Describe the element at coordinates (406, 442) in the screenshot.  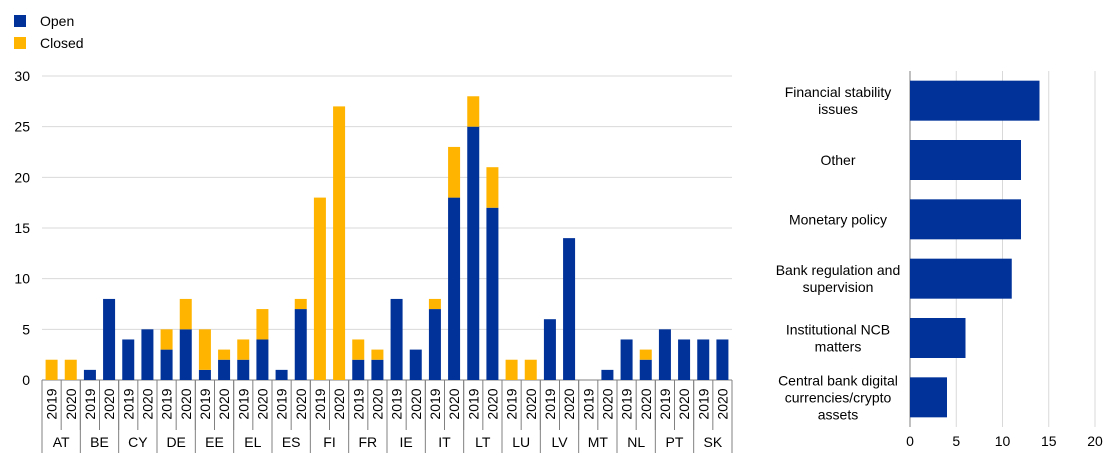
I see `x-tick-country: IE` at that location.